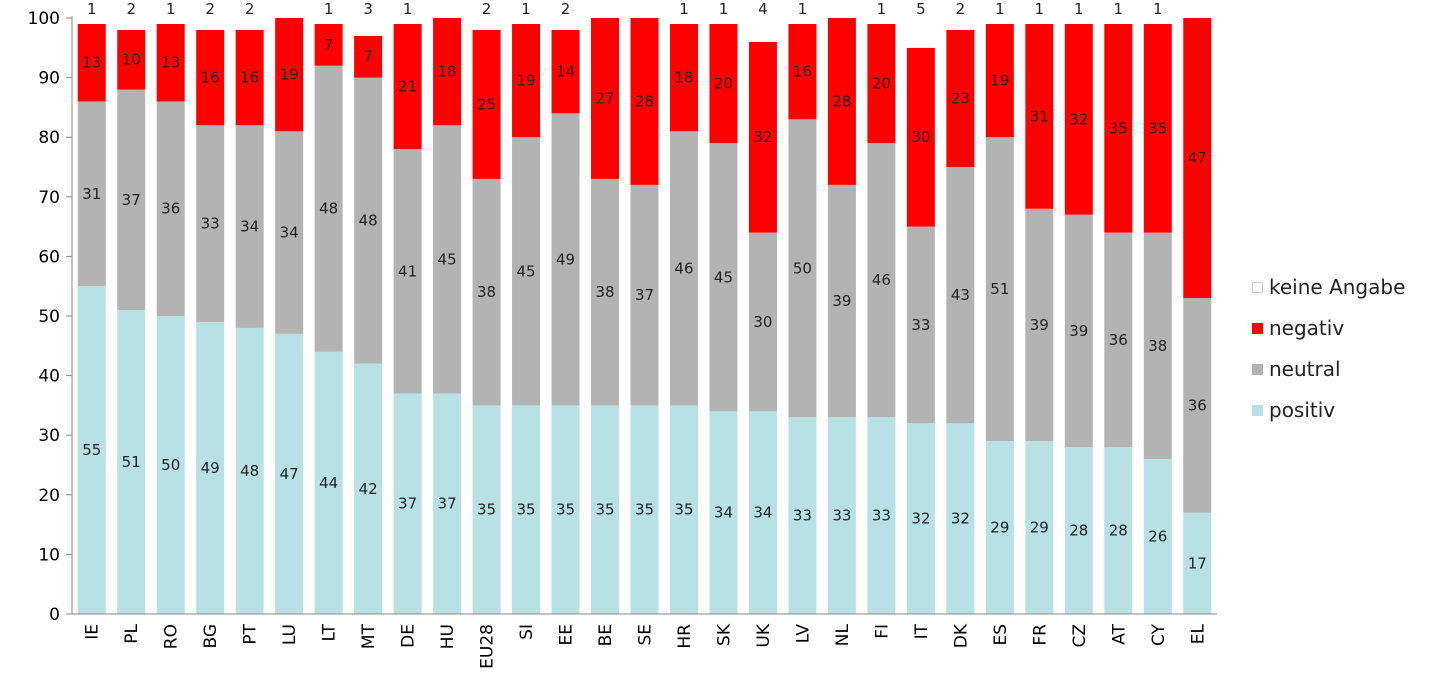  I want to click on x-tick-label: SK, so click(724, 634).